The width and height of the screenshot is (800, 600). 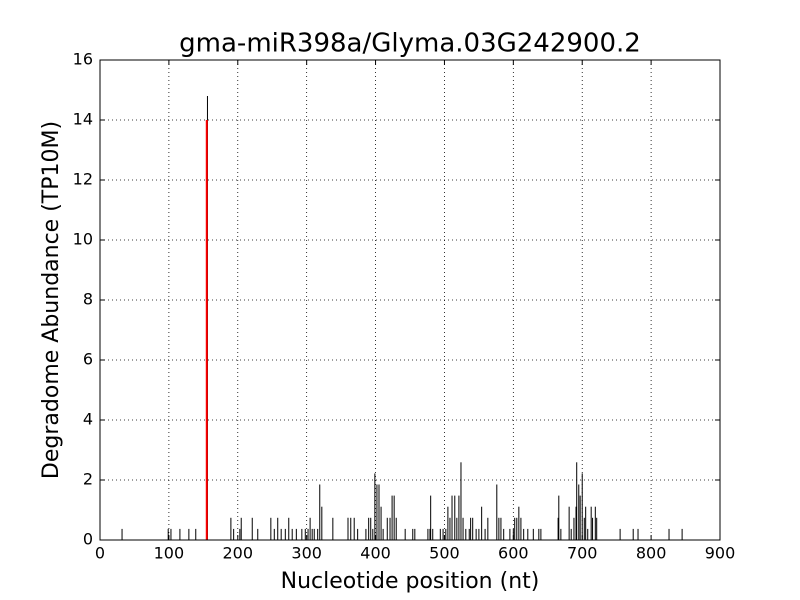 I want to click on x-axis-label: Nucleotide position (nt), so click(x=410, y=581).